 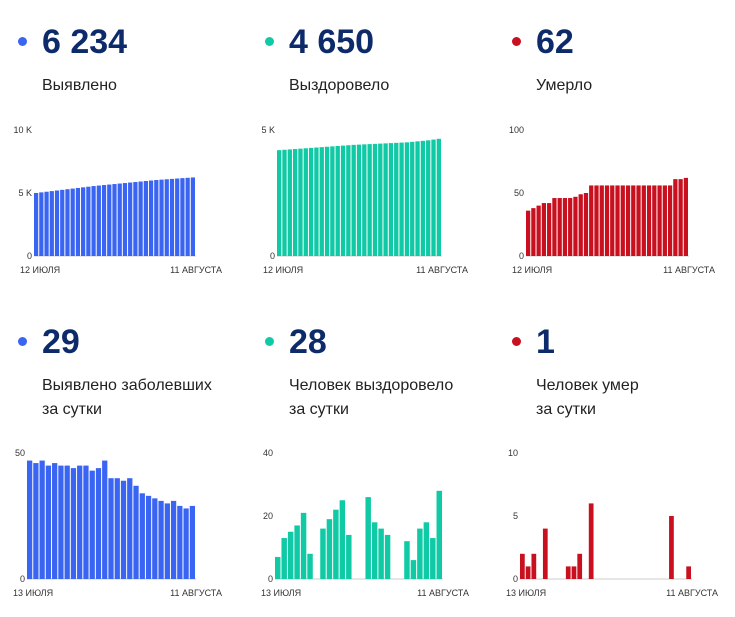 I want to click on chart-detected-daily: 50 0 13 ИЮЛЯ 11 АВГУСТА, so click(x=117, y=523).